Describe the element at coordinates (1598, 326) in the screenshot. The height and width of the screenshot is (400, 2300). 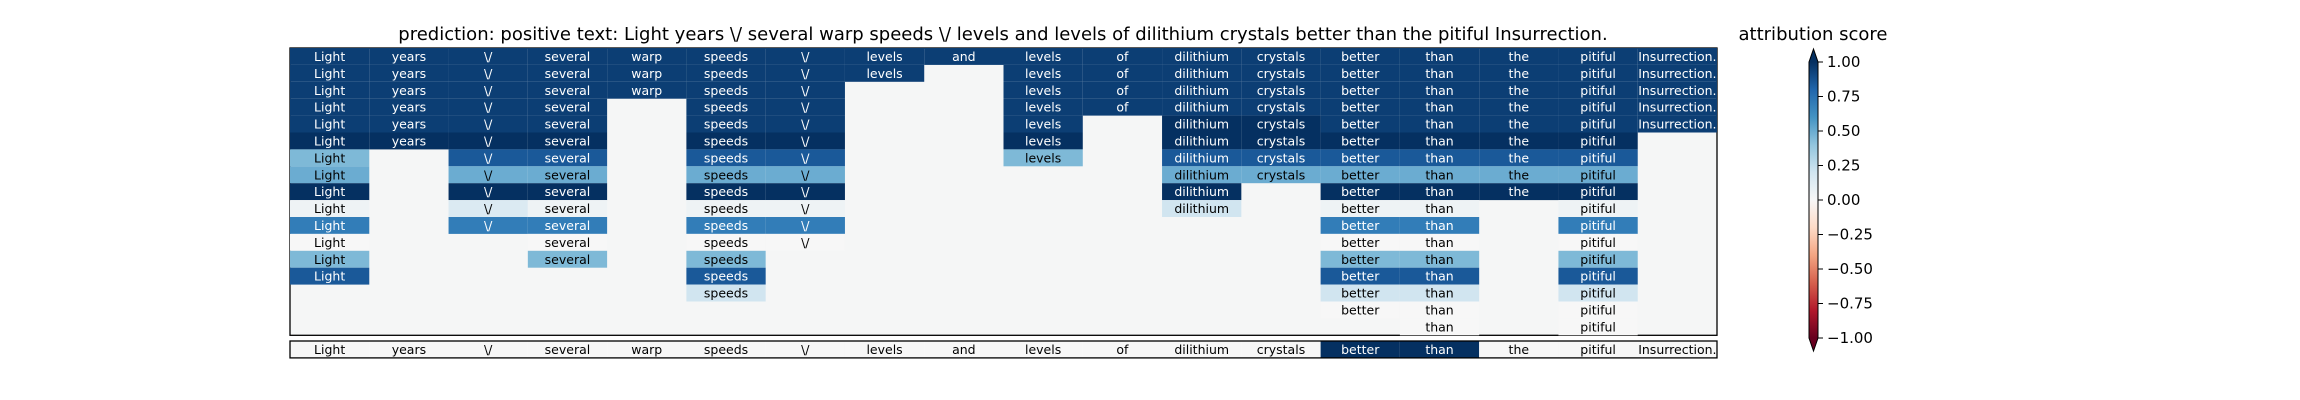
I see `heatmap-token-r16-c16: pitiful` at that location.